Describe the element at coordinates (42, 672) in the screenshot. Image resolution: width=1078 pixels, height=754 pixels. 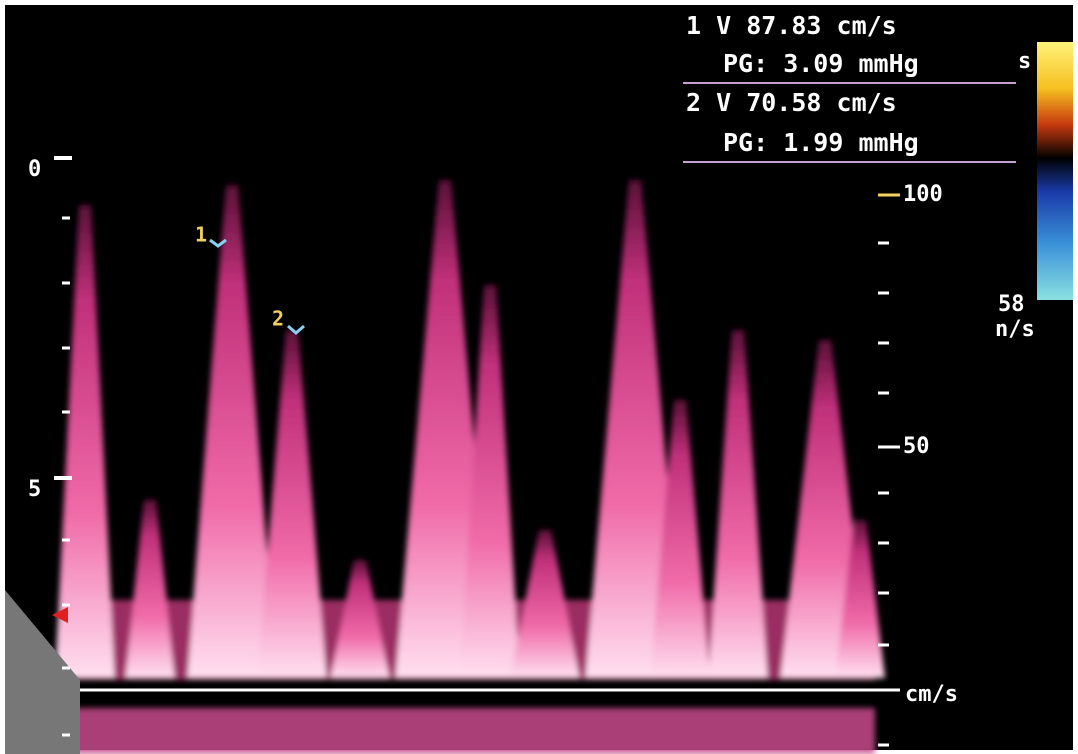
I see `b-mode-thumbnail` at that location.